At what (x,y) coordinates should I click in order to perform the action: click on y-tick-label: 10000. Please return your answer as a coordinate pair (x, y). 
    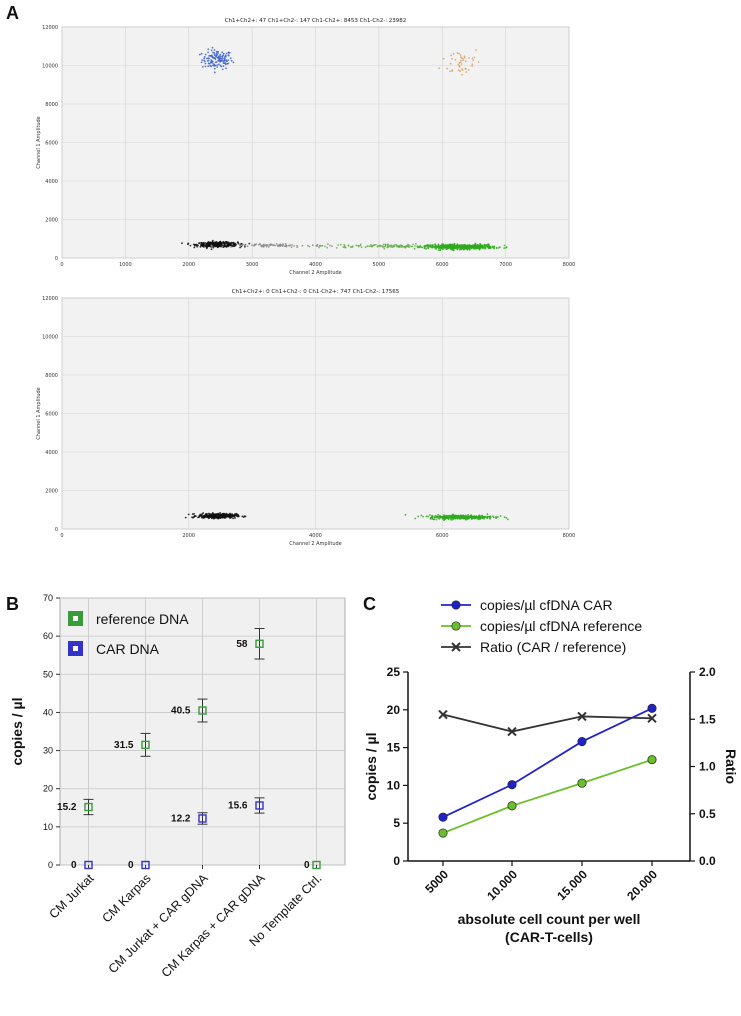
    Looking at the image, I should click on (50, 67).